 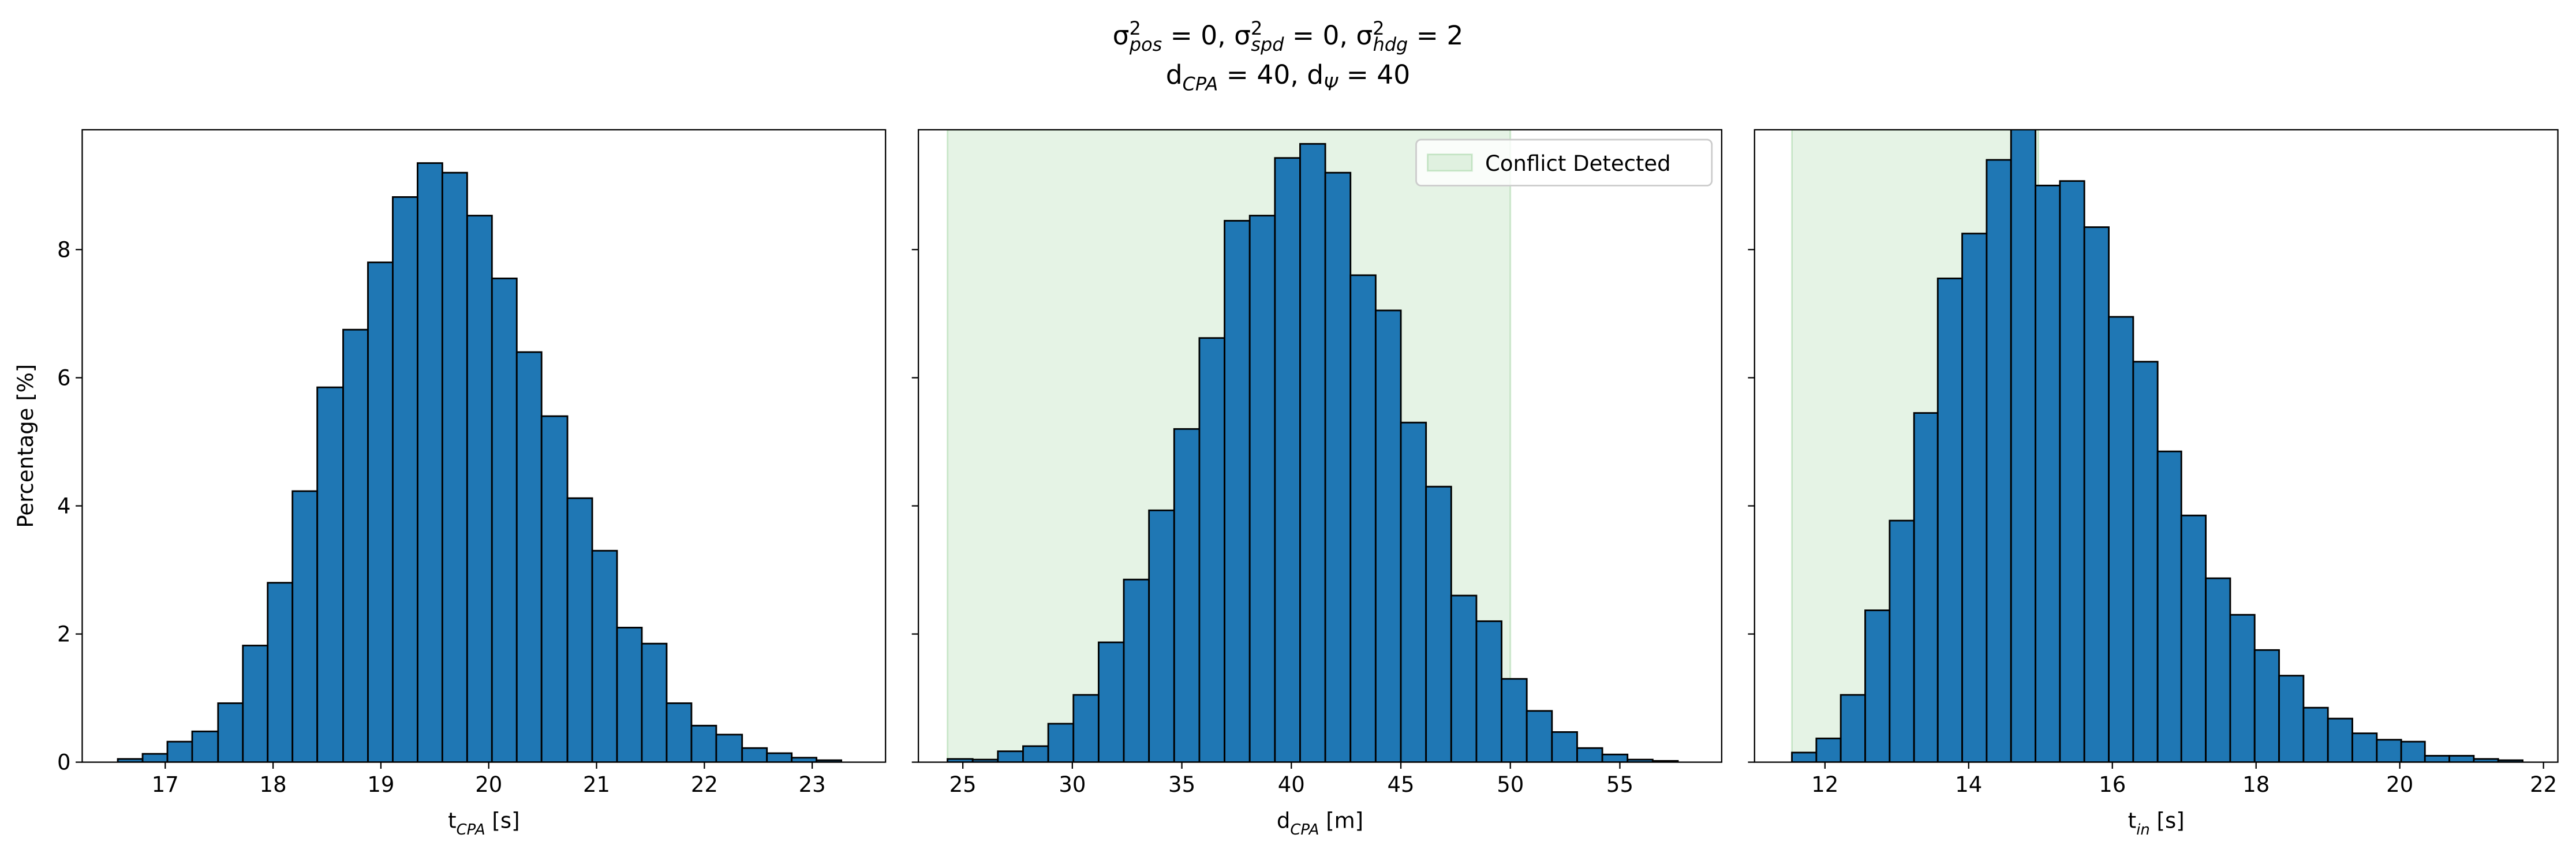 What do you see at coordinates (483, 823) in the screenshot?
I see `x-axis-label: tCPA [s]` at bounding box center [483, 823].